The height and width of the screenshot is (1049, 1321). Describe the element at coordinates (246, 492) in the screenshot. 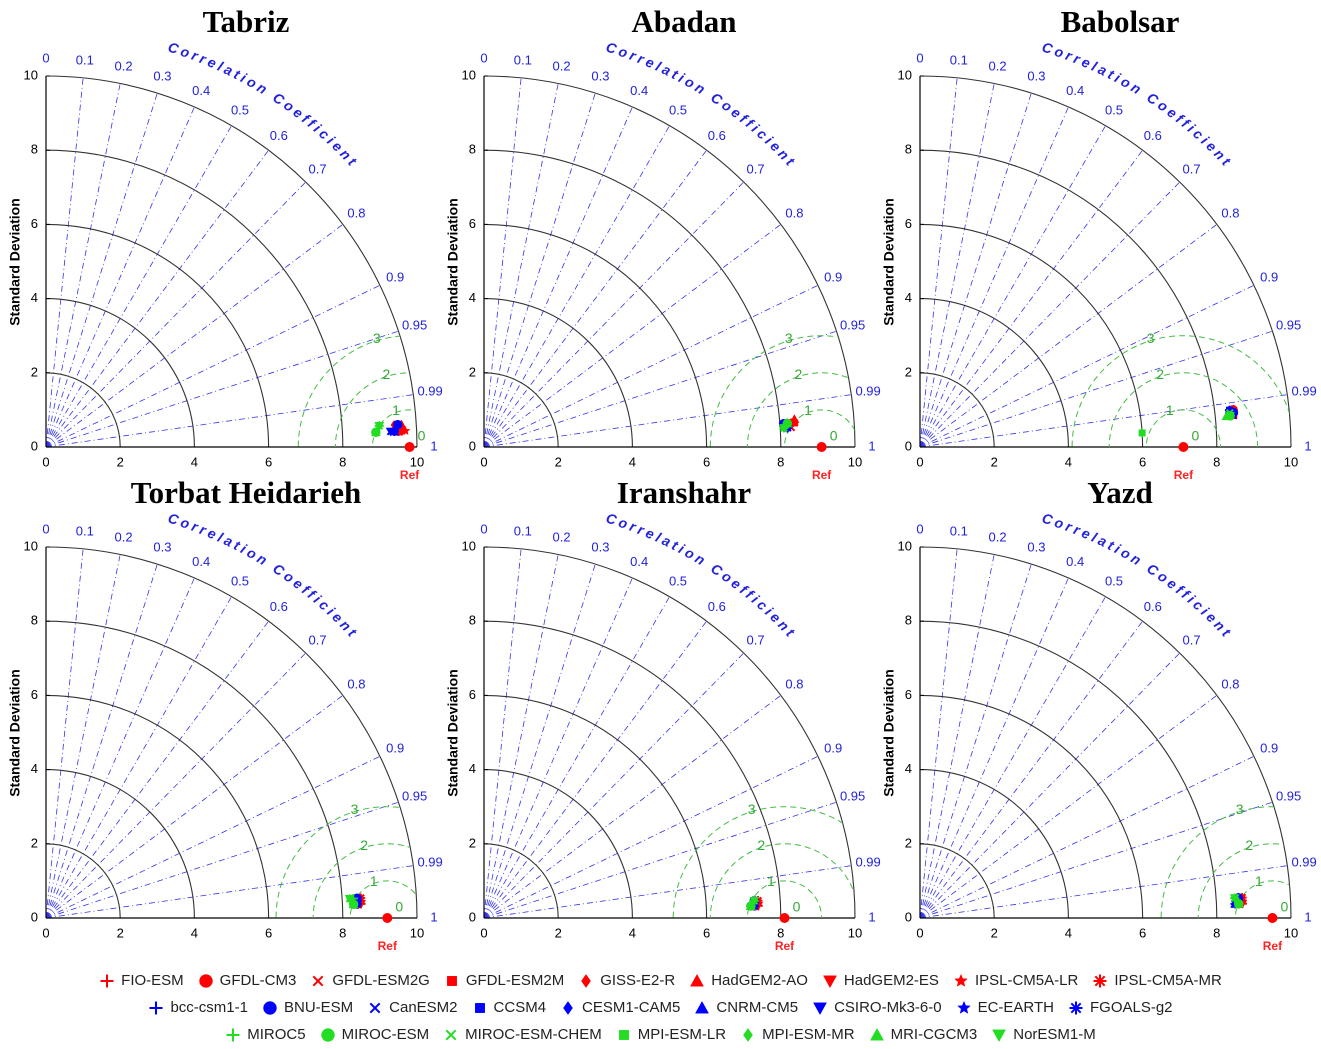

I see `chart-title: Torbat Heidarieh` at that location.